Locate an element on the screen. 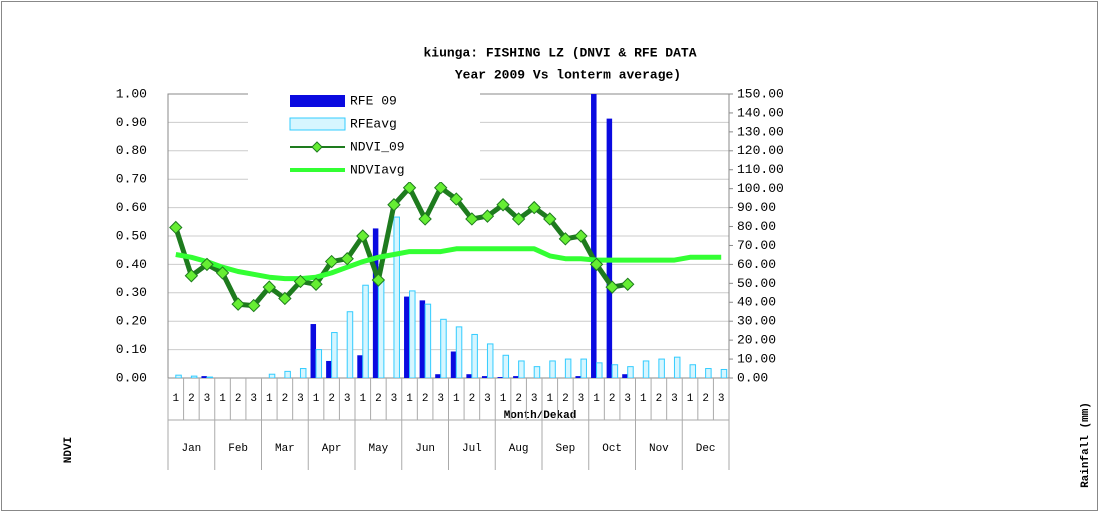 This screenshot has height=512, width=1099. month-label: Jul is located at coordinates (472, 449).